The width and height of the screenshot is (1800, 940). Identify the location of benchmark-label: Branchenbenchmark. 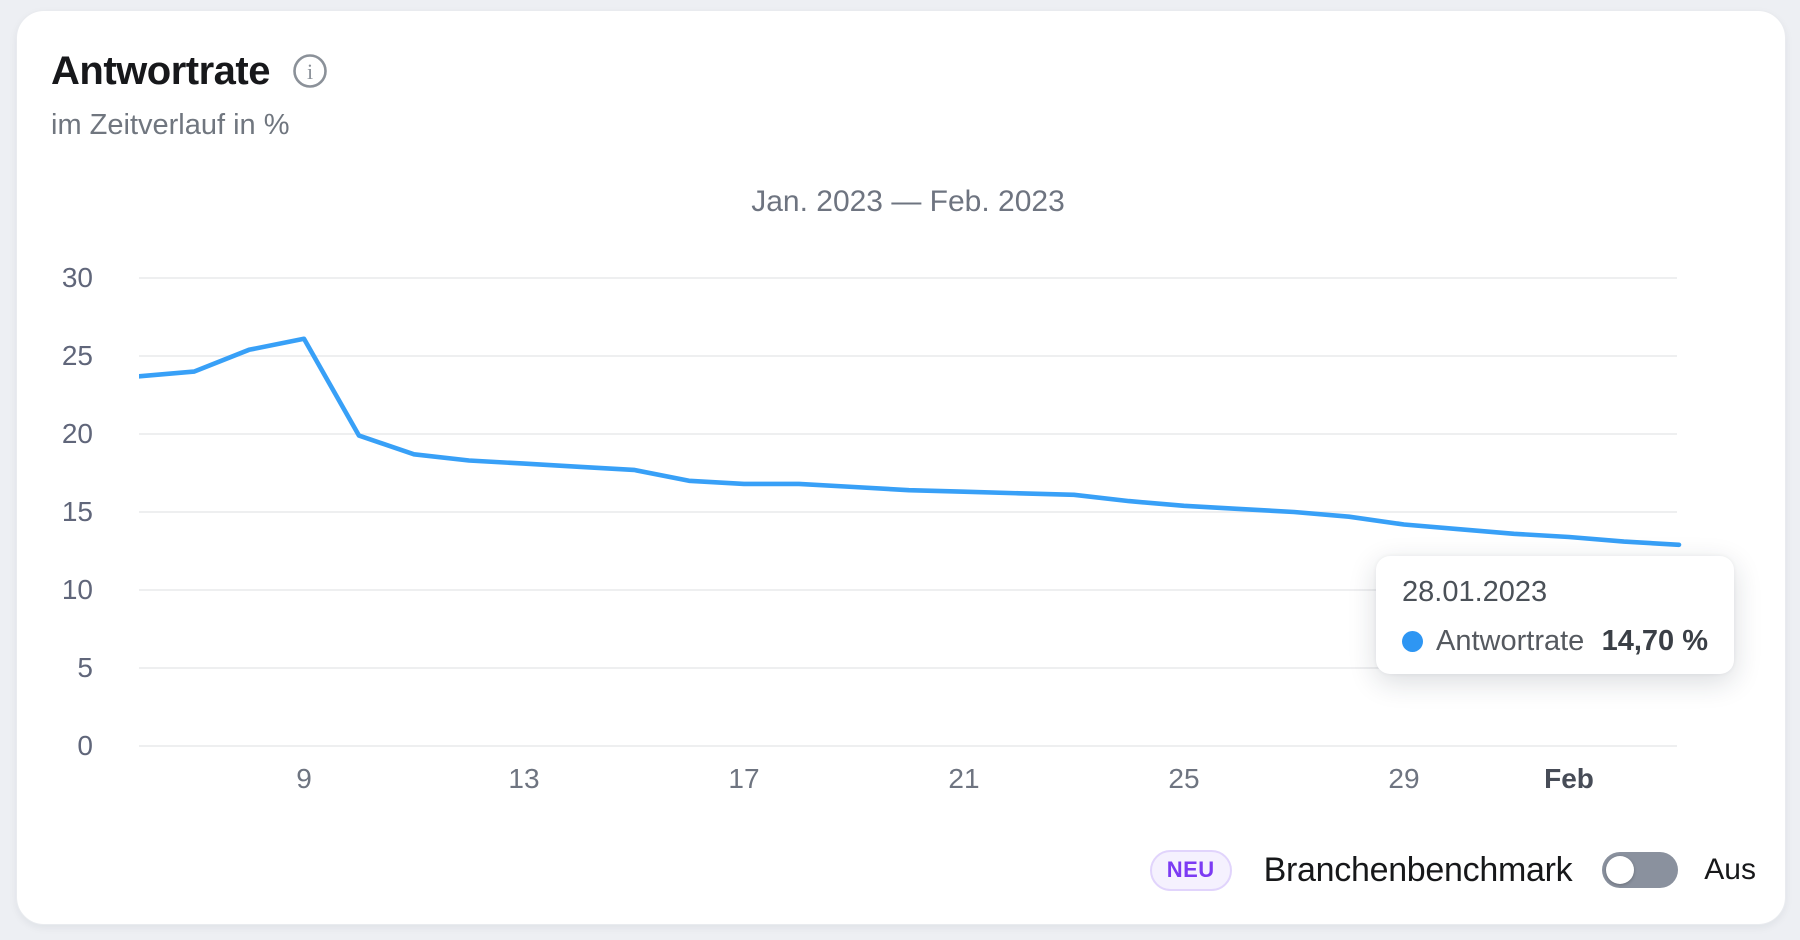
(1418, 869).